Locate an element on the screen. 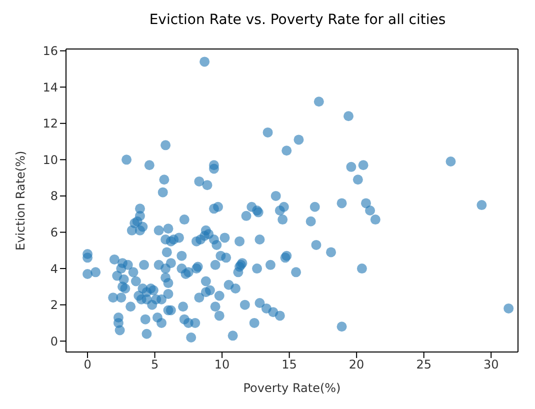 The width and height of the screenshot is (535, 409). x-tick-label: 15 is located at coordinates (289, 365).